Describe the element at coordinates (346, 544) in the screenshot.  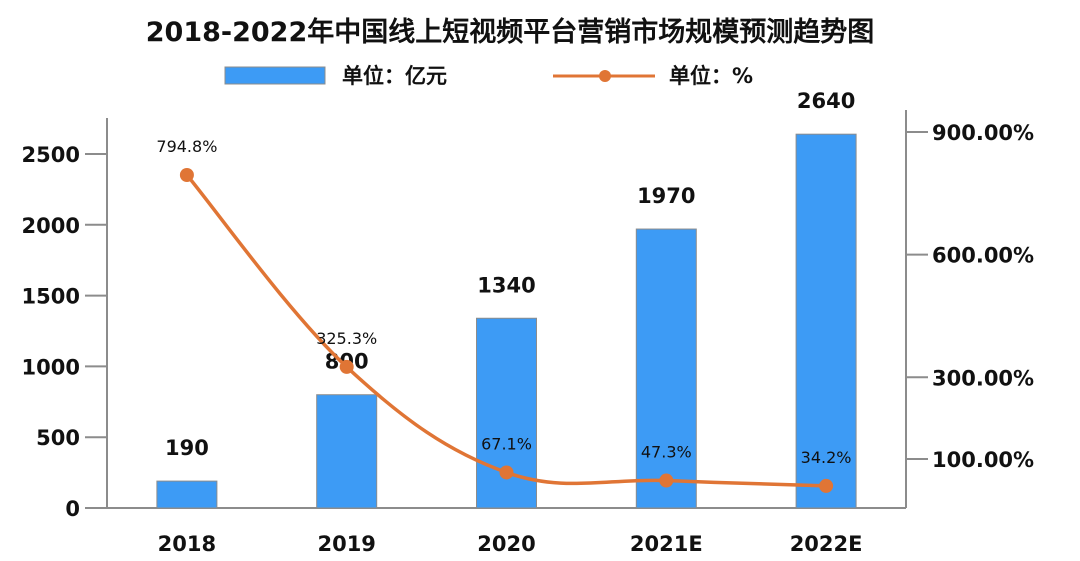
I see `x-tick-label: 2019` at that location.